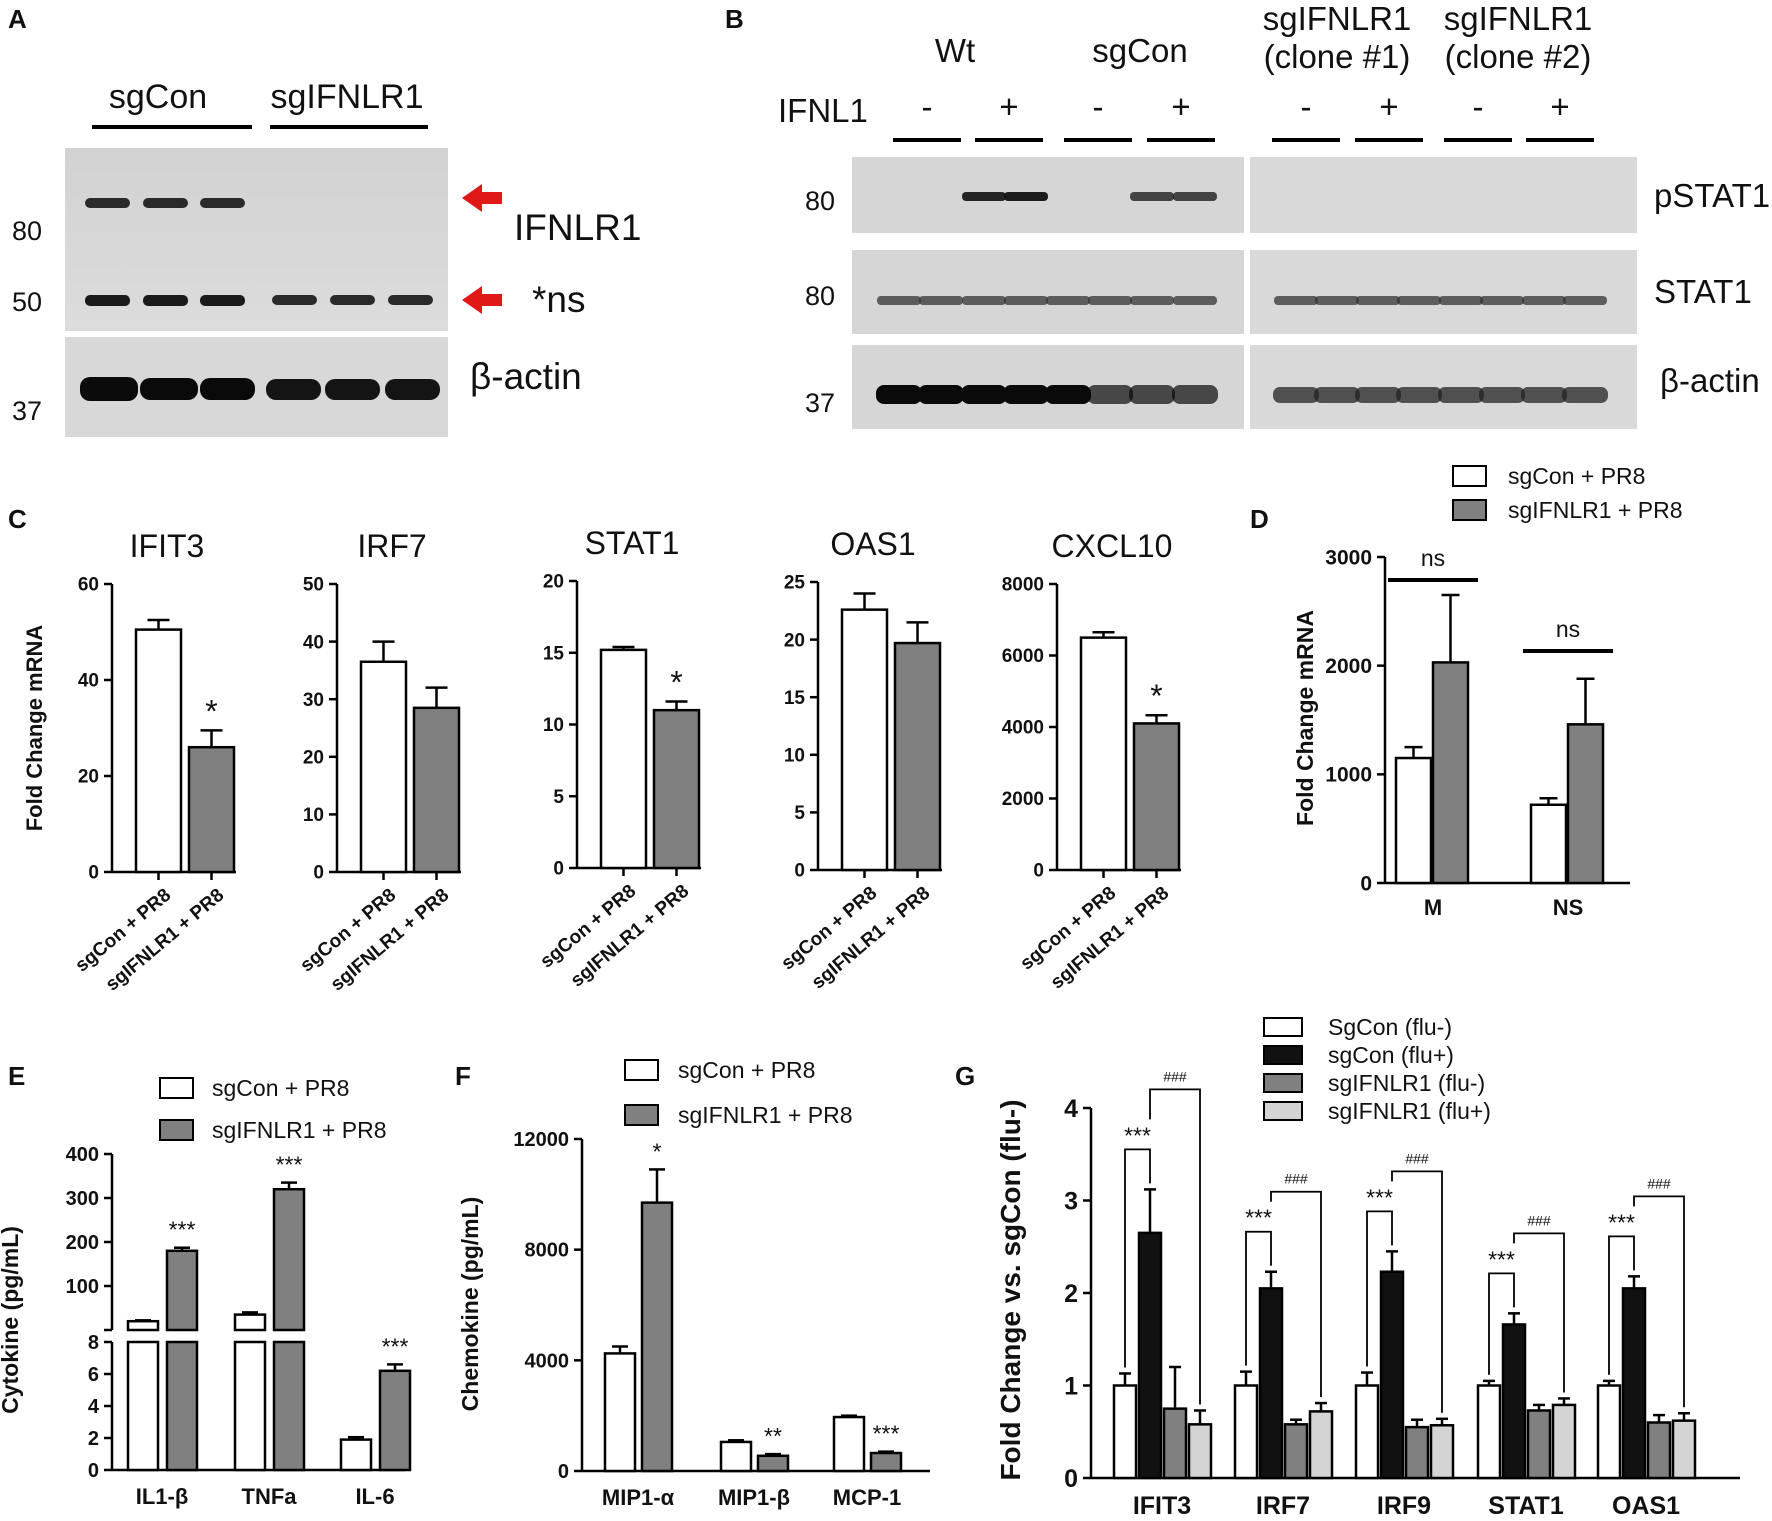 This screenshot has width=1772, height=1521. I want to click on y-tick-label: 12000, so click(541, 1140).